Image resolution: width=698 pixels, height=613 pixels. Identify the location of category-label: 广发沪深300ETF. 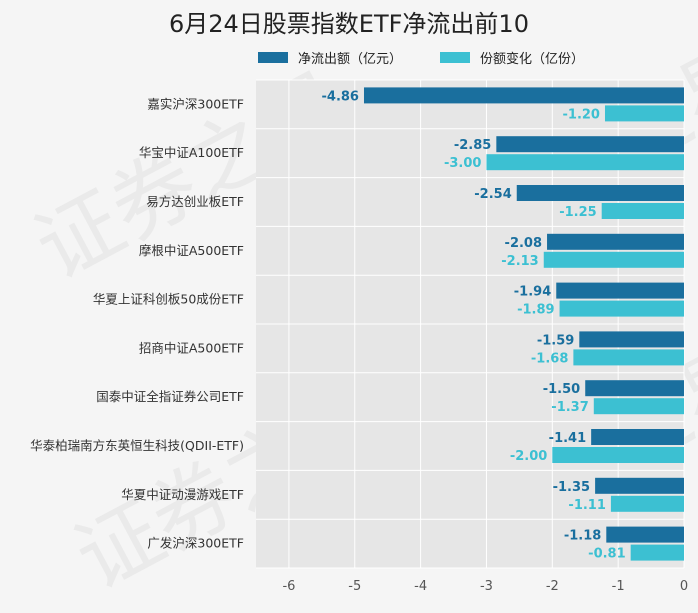
(195, 543).